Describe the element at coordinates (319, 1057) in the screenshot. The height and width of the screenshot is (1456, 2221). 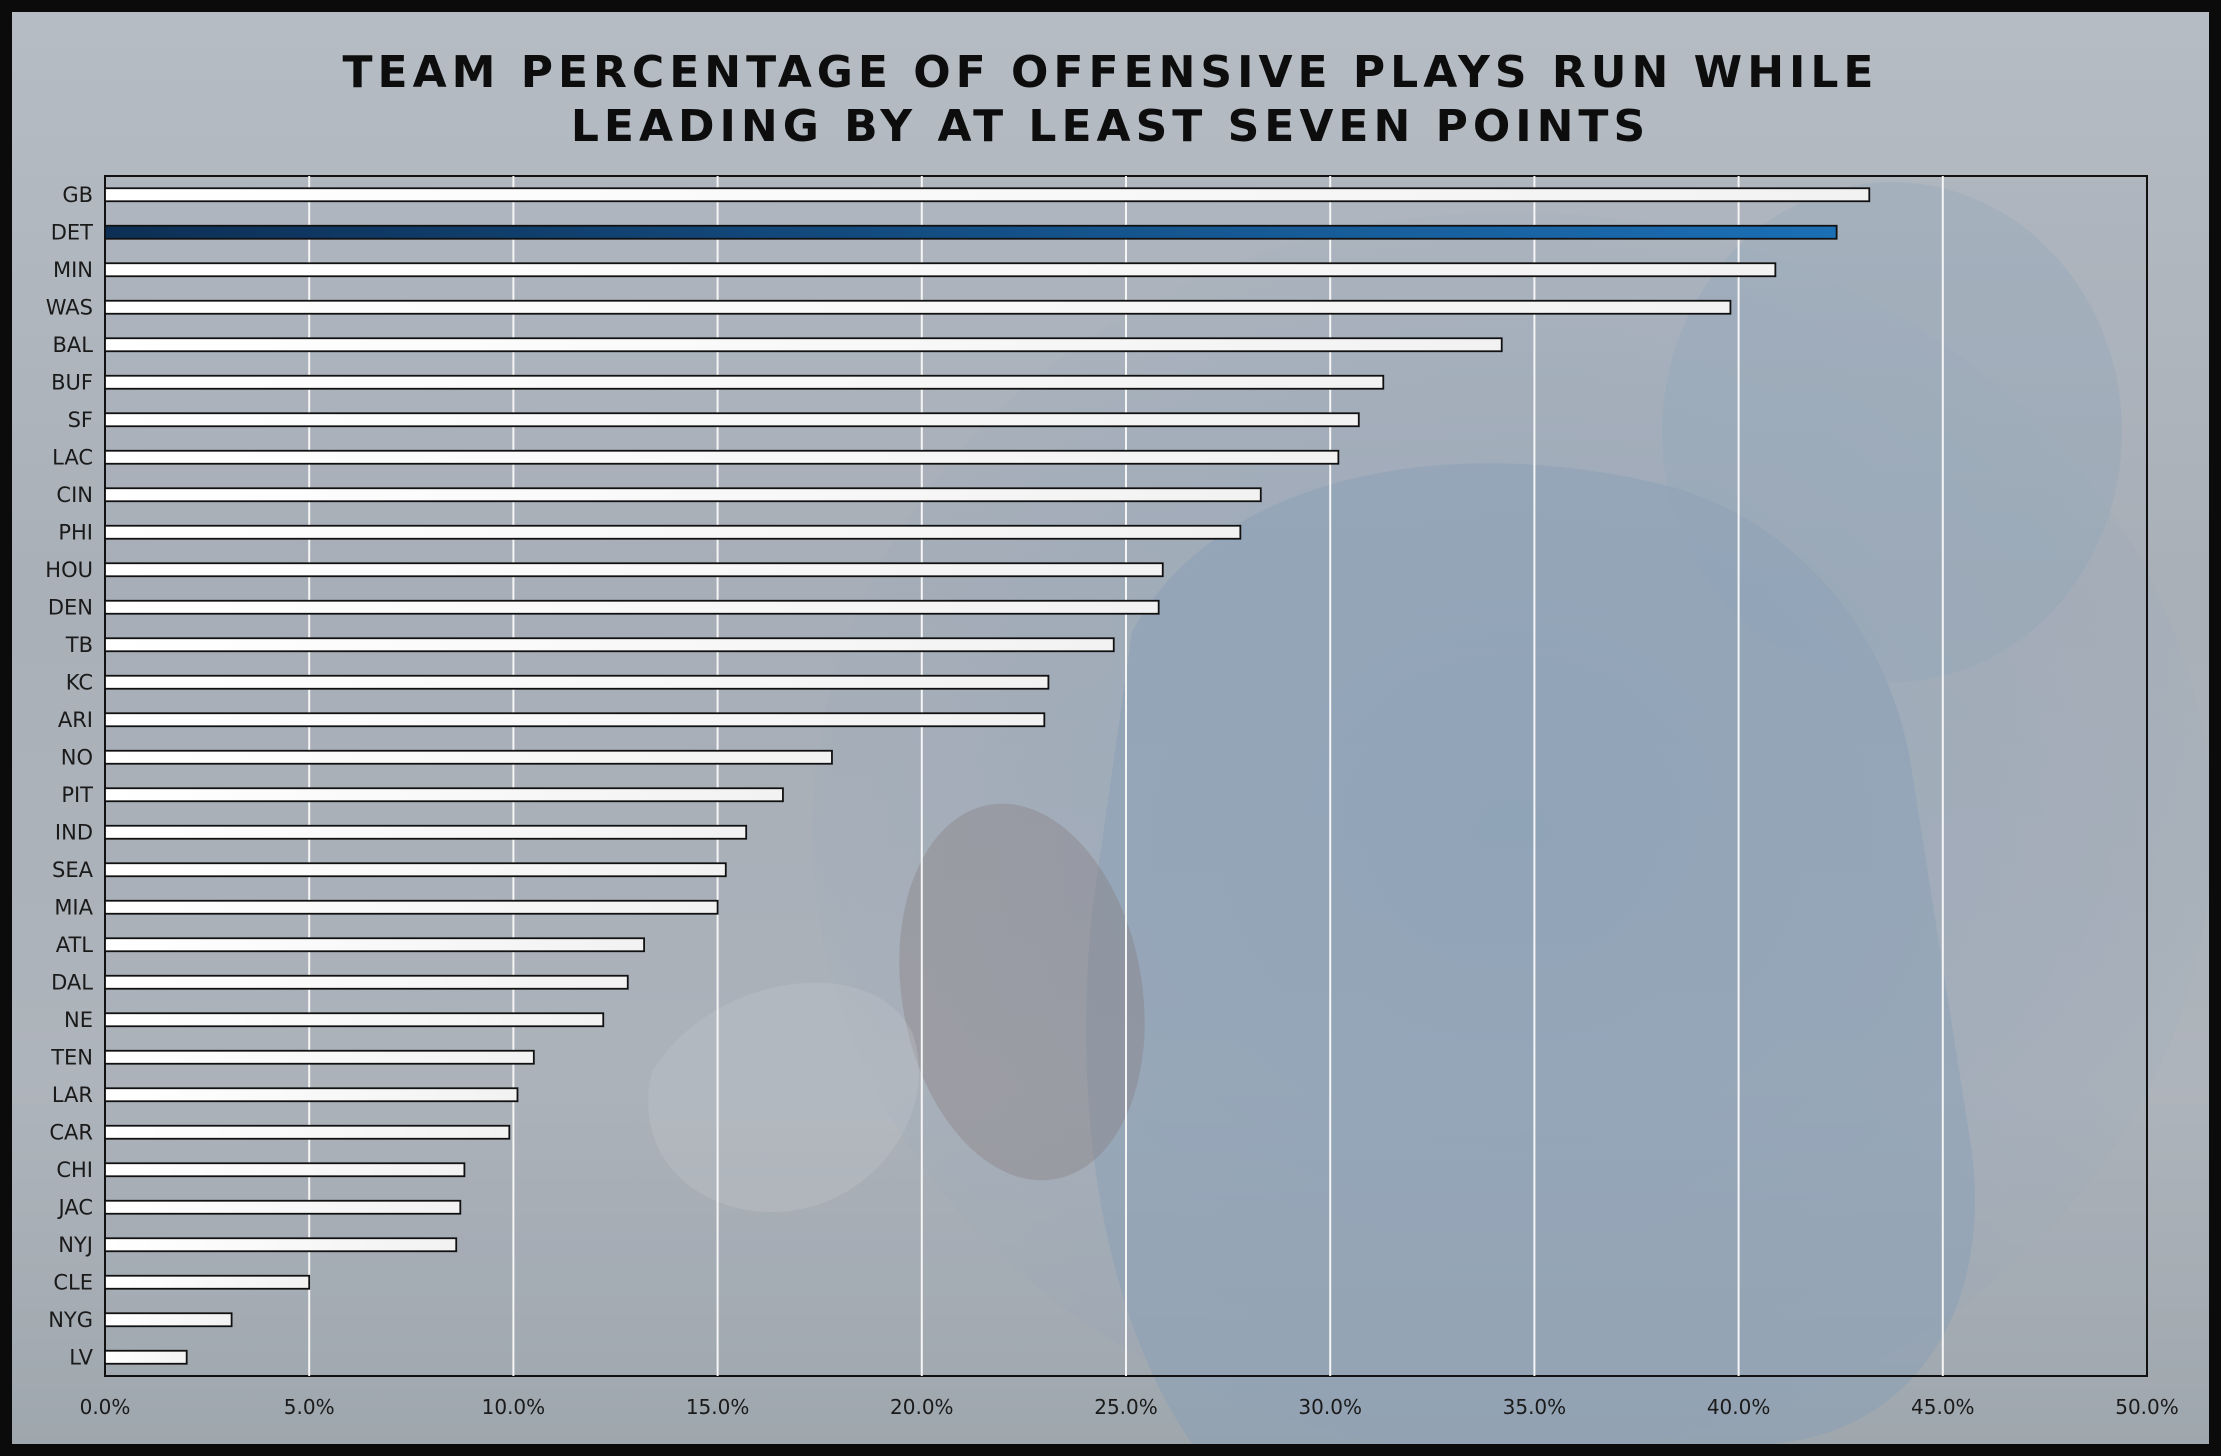
I see `bar-ten` at that location.